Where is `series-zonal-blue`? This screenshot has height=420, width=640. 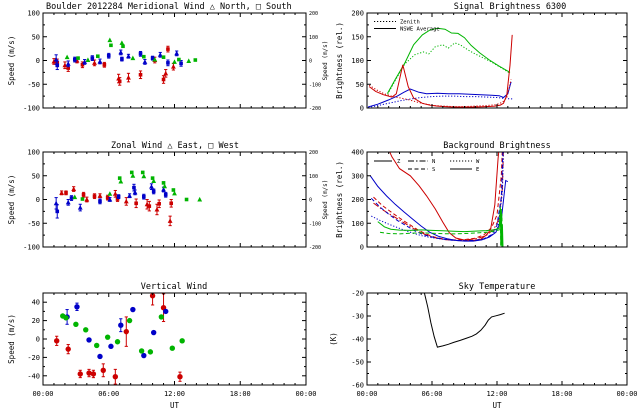
series-zonal-blue is located at coordinates (110, 201).